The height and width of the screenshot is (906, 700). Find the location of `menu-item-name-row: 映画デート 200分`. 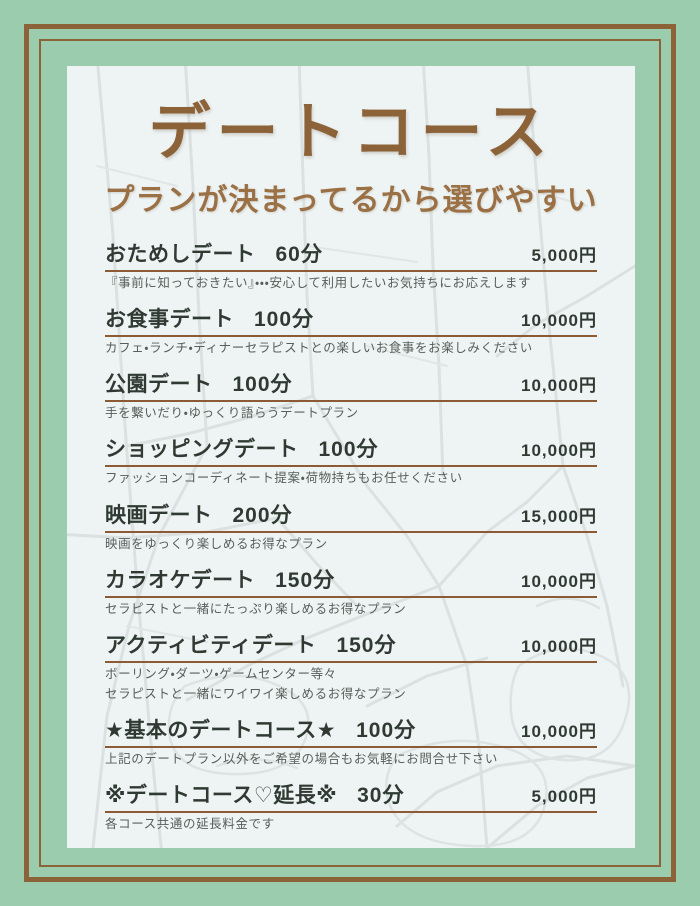

menu-item-name-row: 映画デート 200分 is located at coordinates (199, 514).